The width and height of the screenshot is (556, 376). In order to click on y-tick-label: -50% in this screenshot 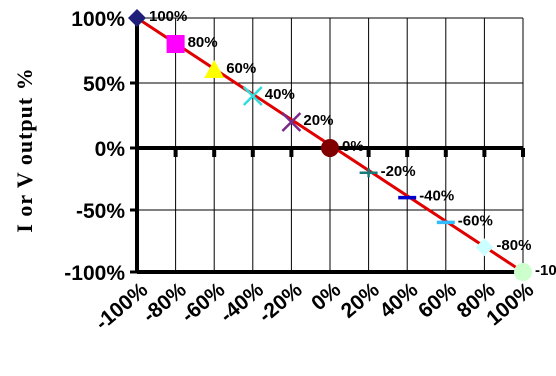, I will do `click(100, 211)`.